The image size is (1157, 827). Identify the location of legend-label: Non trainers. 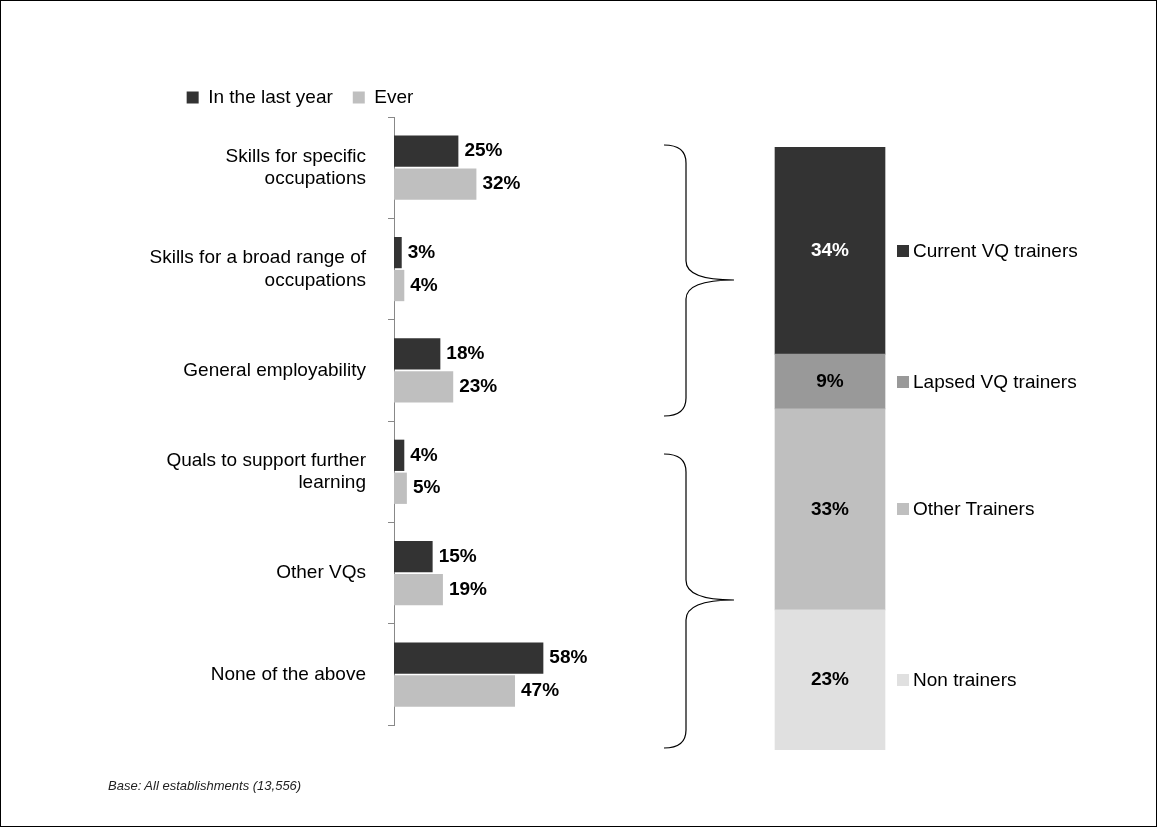
(965, 679).